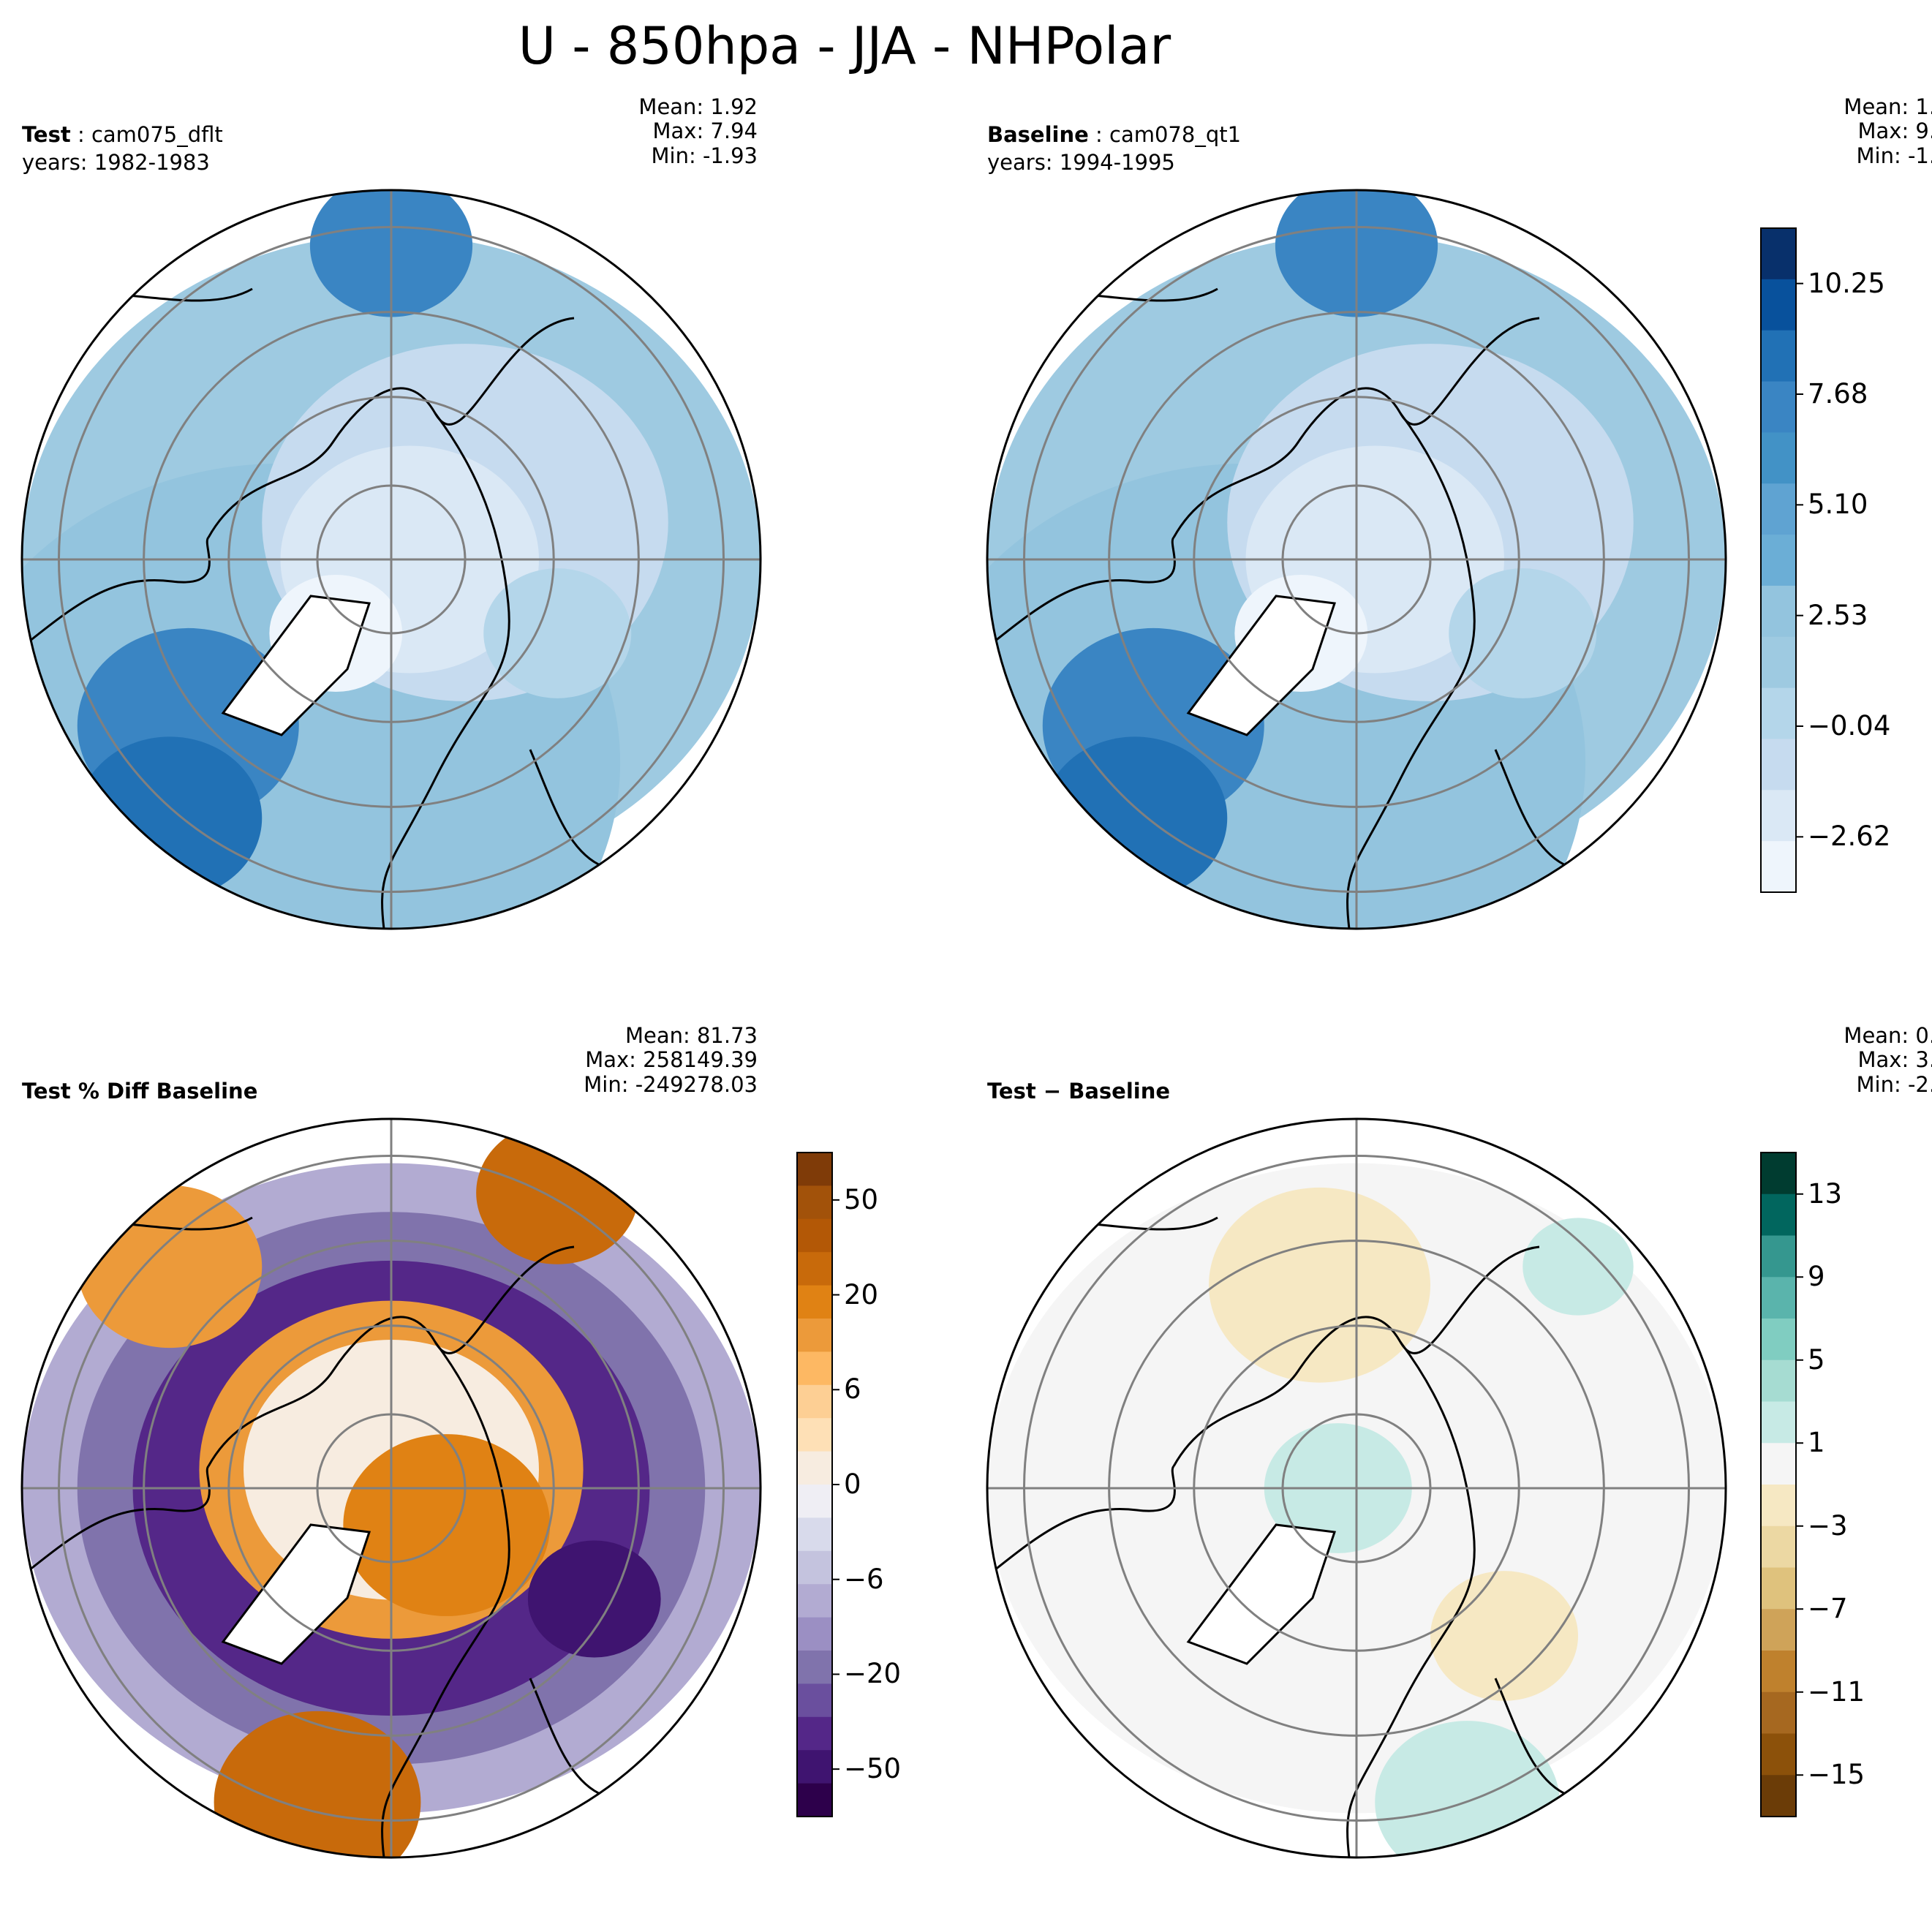 Image resolution: width=1932 pixels, height=1916 pixels. What do you see at coordinates (1828, 1609) in the screenshot?
I see `colorbar-tick-label: −7` at bounding box center [1828, 1609].